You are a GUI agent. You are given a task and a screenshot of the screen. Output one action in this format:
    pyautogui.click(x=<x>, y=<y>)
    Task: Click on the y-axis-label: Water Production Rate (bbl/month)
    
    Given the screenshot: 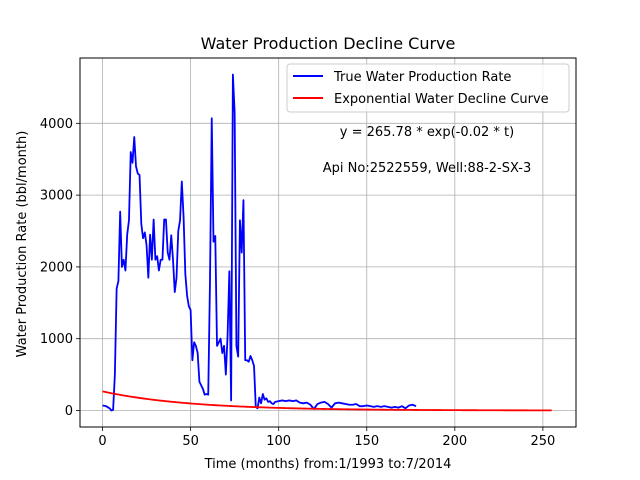 What is the action you would take?
    pyautogui.click(x=22, y=244)
    